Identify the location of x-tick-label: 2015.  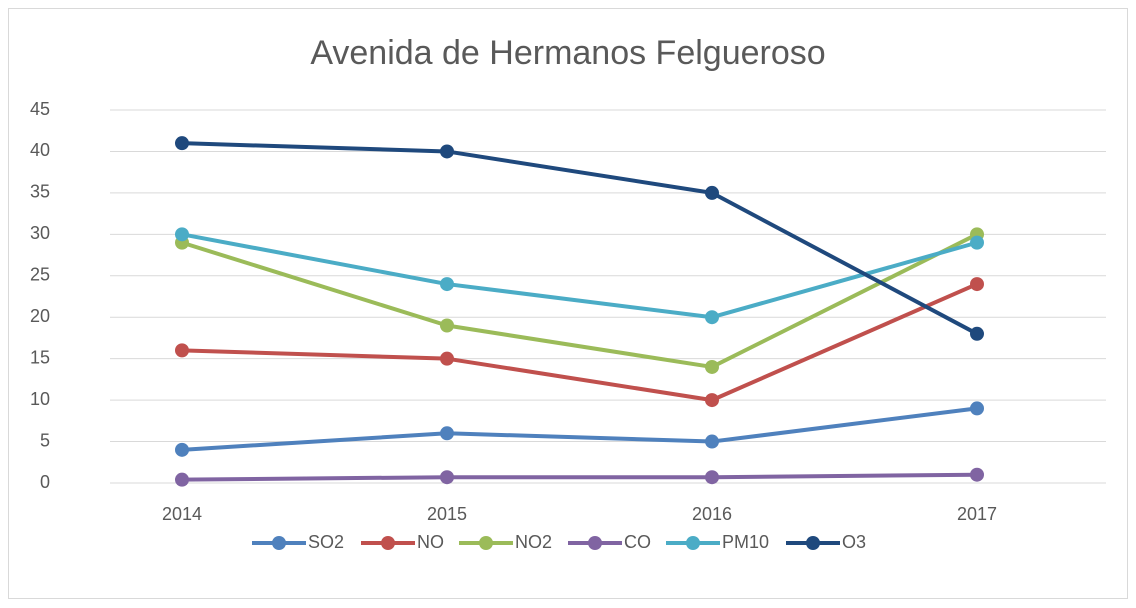
(447, 514).